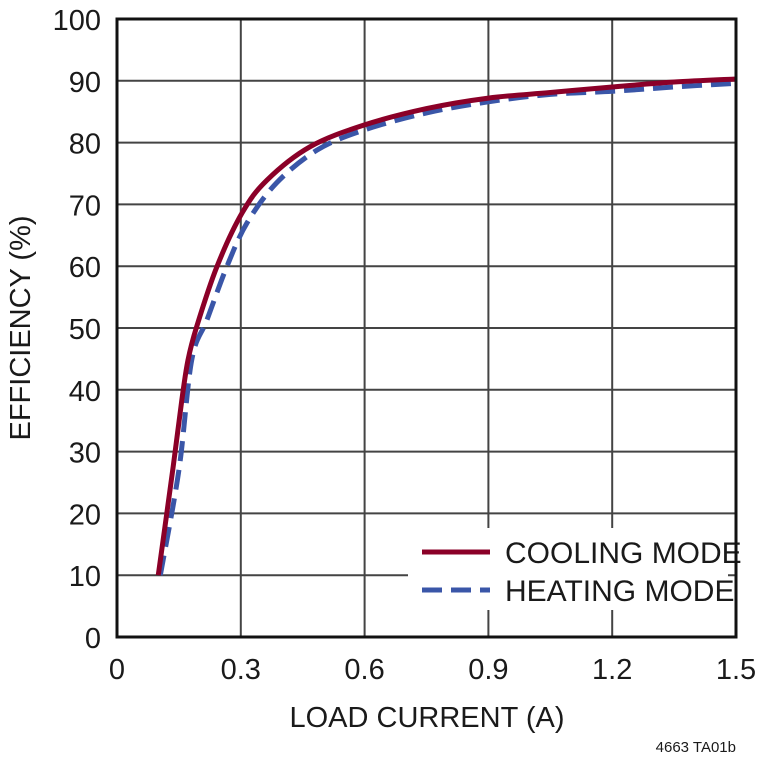  I want to click on y-tick-label: 10, so click(85, 577).